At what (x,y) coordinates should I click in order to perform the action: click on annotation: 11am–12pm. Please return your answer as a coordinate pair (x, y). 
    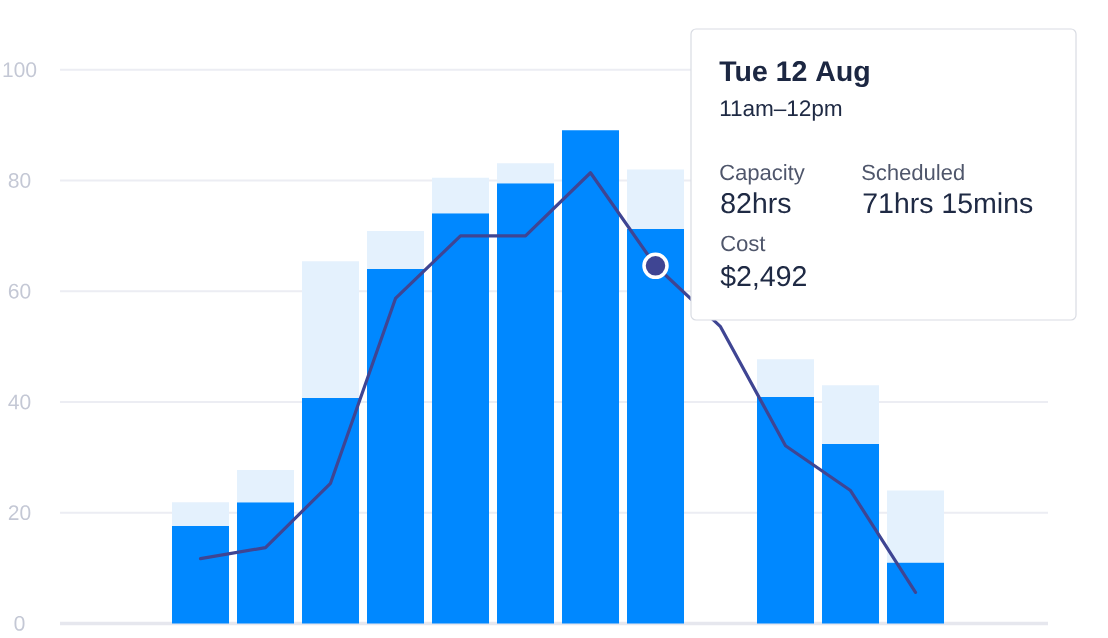
    Looking at the image, I should click on (781, 110).